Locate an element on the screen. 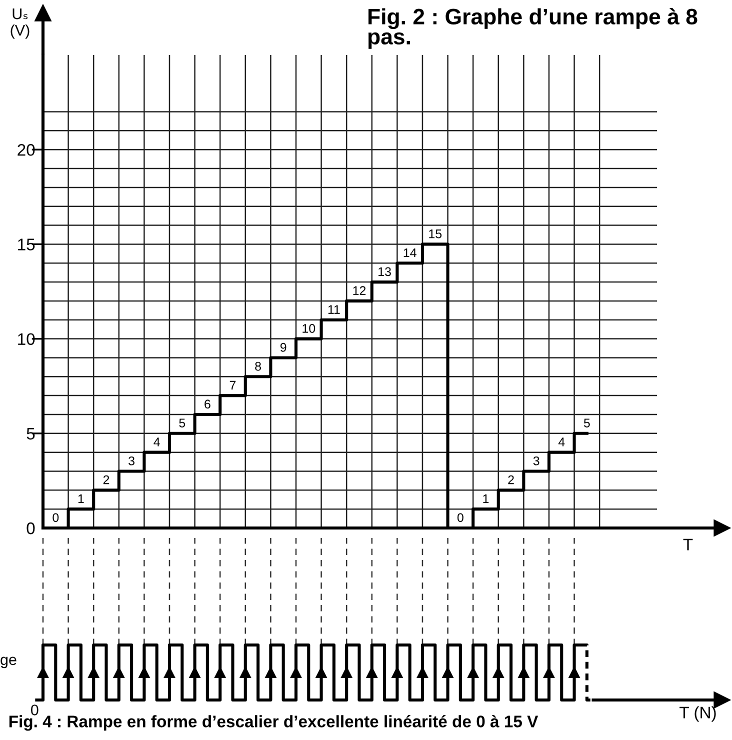 The width and height of the screenshot is (732, 740). data-label: 6 is located at coordinates (207, 404).